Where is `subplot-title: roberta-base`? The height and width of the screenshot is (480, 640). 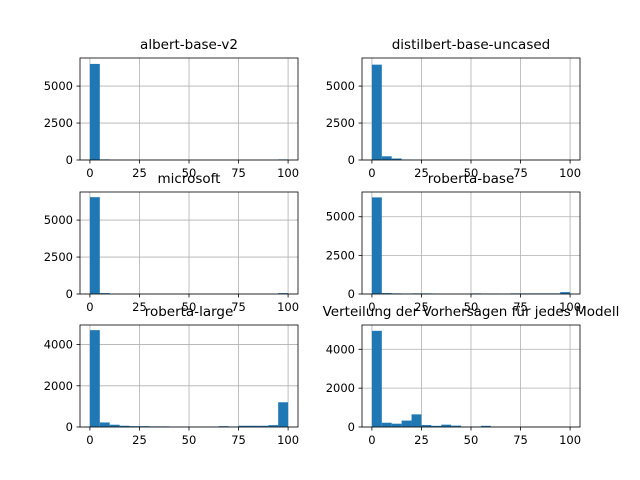 subplot-title: roberta-base is located at coordinates (471, 179).